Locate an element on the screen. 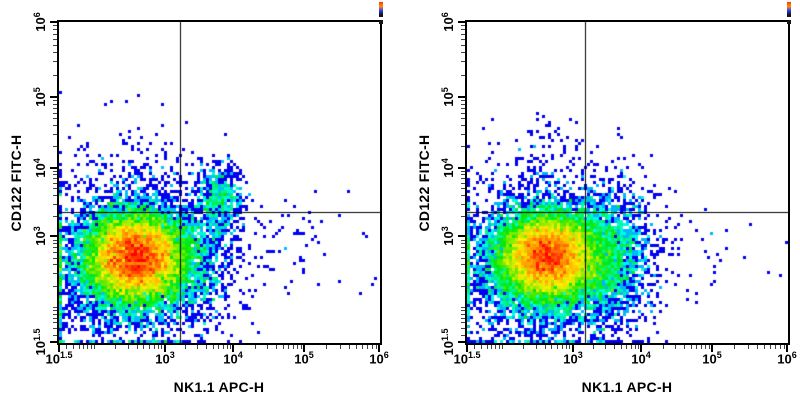 This screenshot has height=402, width=800. y-tick-label: 10⁶ is located at coordinates (448, 22).